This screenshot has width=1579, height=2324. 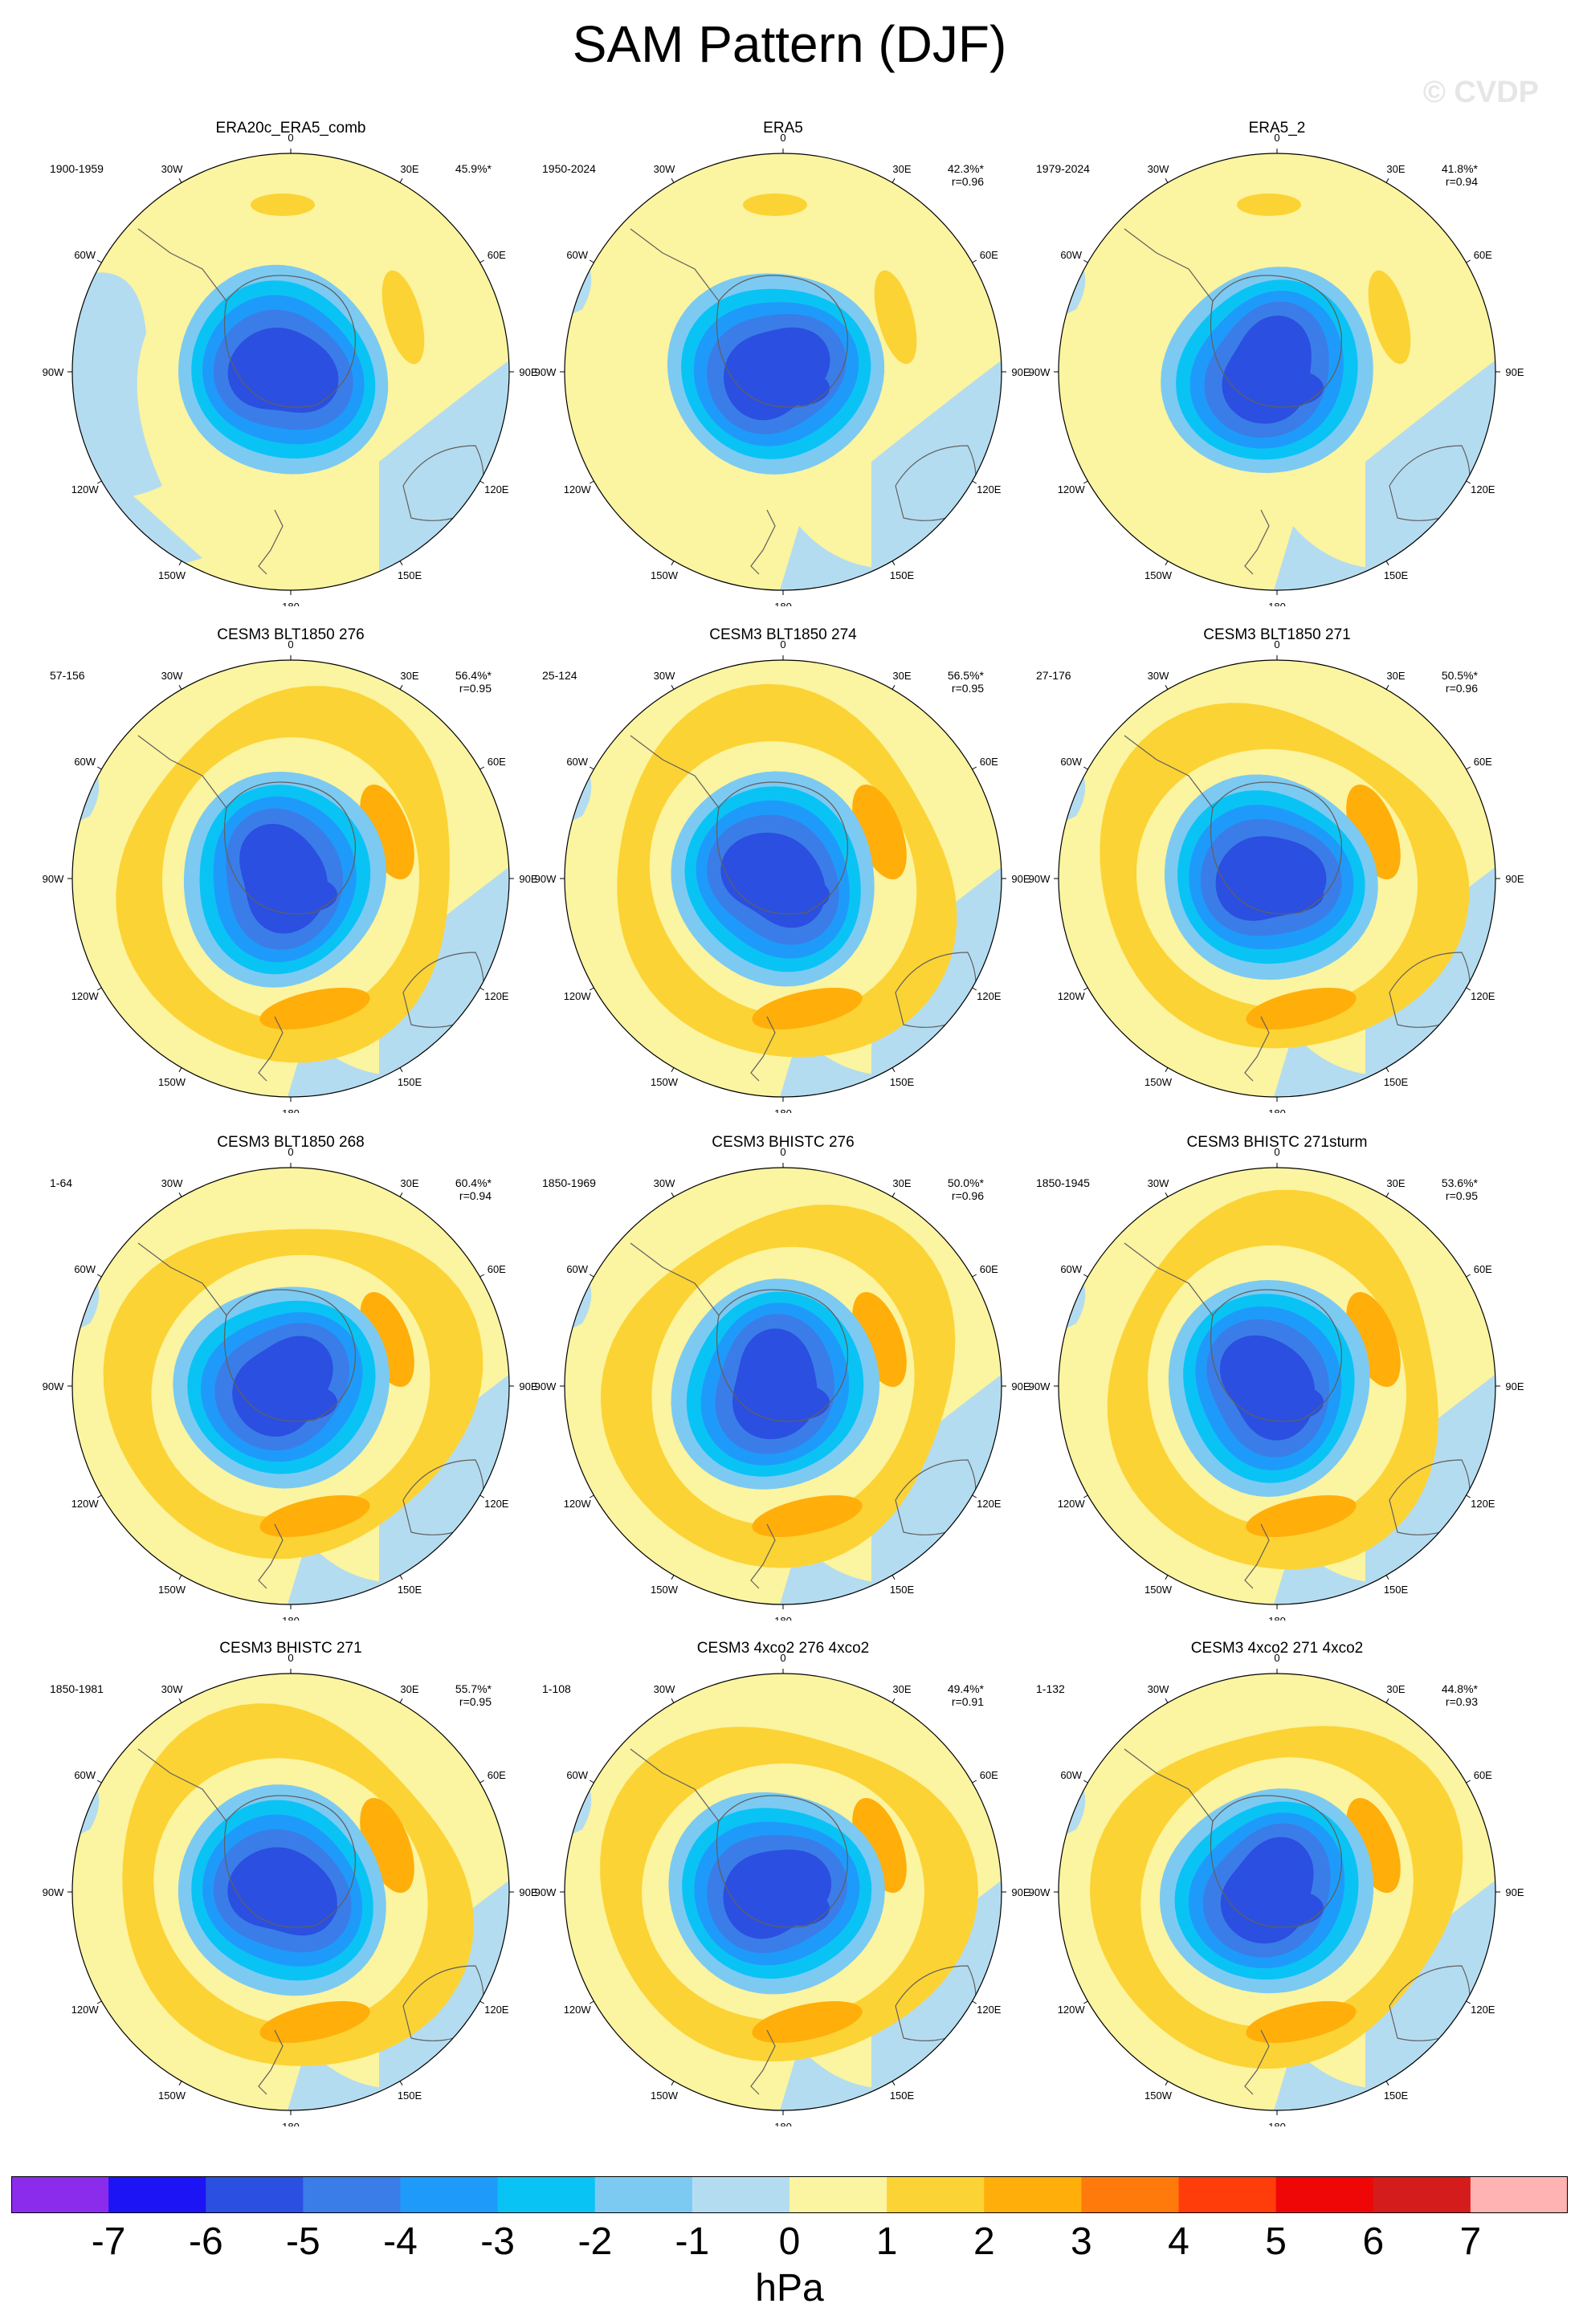 What do you see at coordinates (473, 1689) in the screenshot?
I see `panel-variance-pct: 55.7%*` at bounding box center [473, 1689].